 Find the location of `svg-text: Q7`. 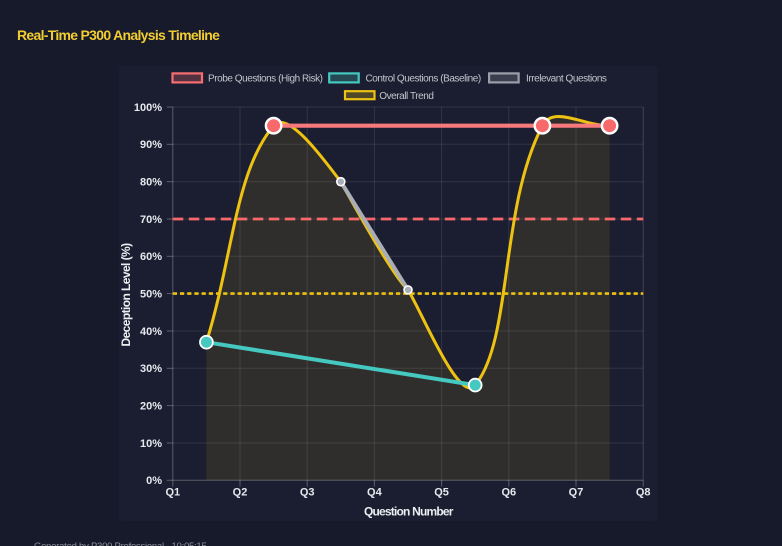

svg-text: Q7 is located at coordinates (576, 493).